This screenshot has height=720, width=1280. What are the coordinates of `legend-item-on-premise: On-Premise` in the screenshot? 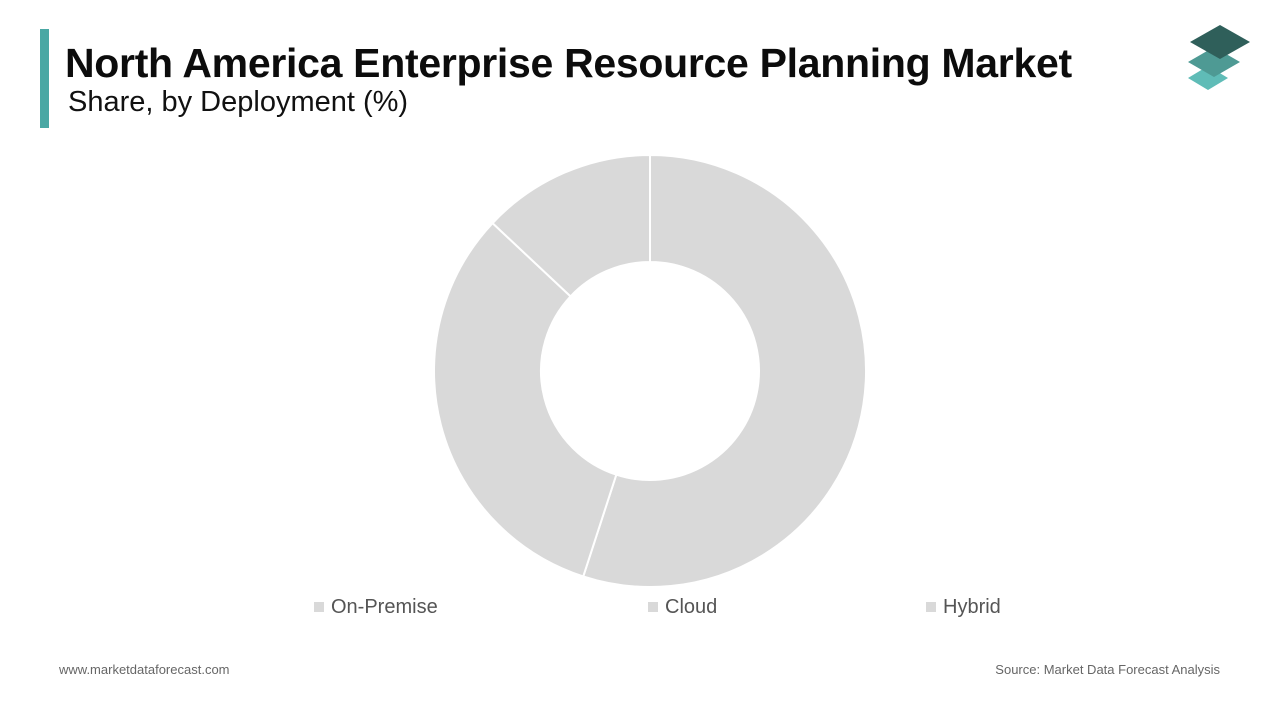 It's located at (376, 607).